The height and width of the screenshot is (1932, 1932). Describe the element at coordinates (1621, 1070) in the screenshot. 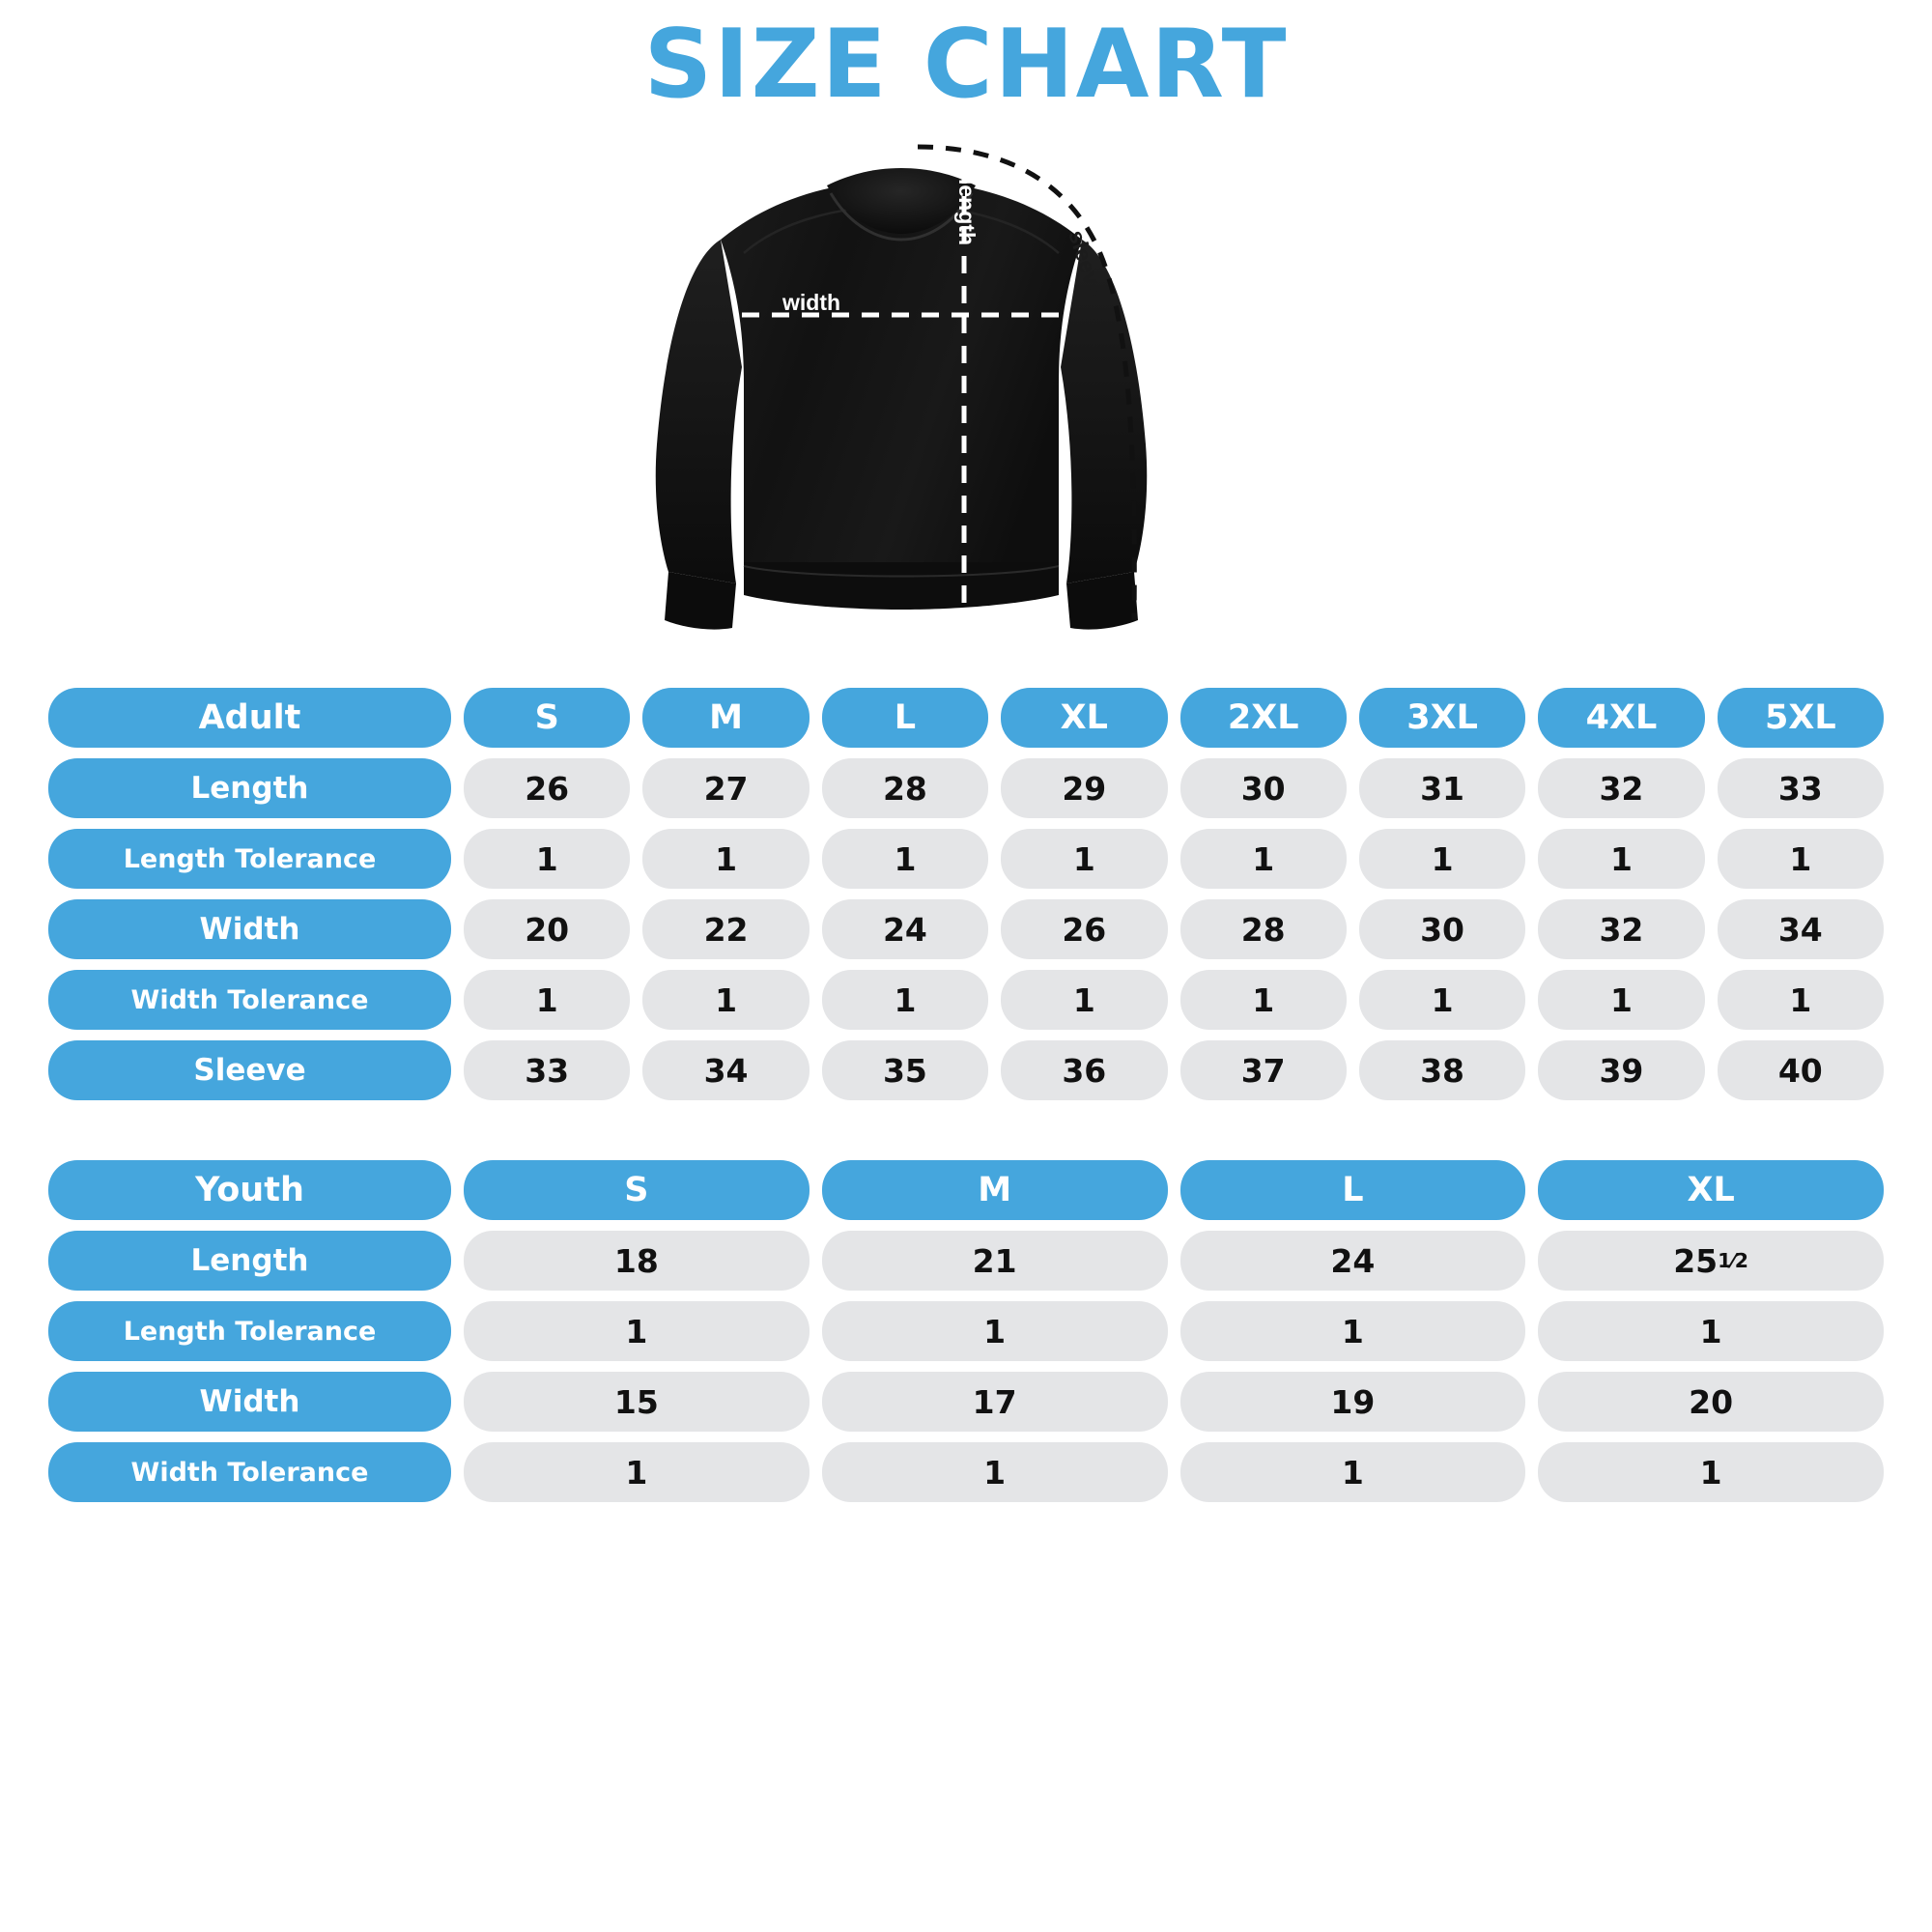

I see `measurement-cell: 39` at that location.